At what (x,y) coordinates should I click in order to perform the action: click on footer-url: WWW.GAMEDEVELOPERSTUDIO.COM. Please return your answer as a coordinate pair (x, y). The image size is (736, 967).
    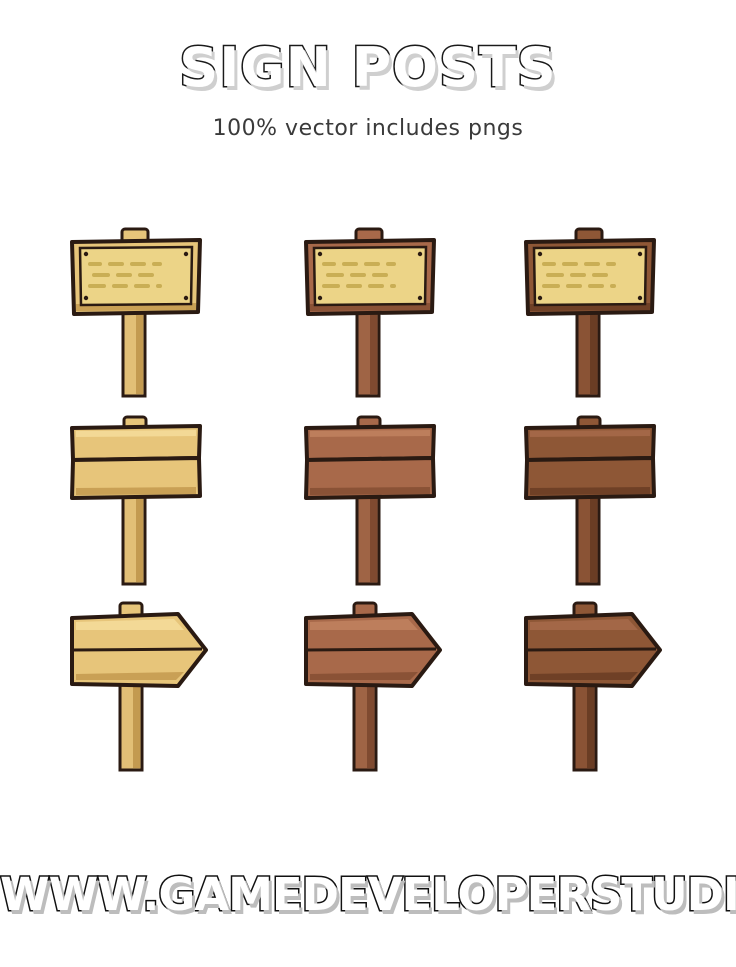
    Looking at the image, I should click on (368, 895).